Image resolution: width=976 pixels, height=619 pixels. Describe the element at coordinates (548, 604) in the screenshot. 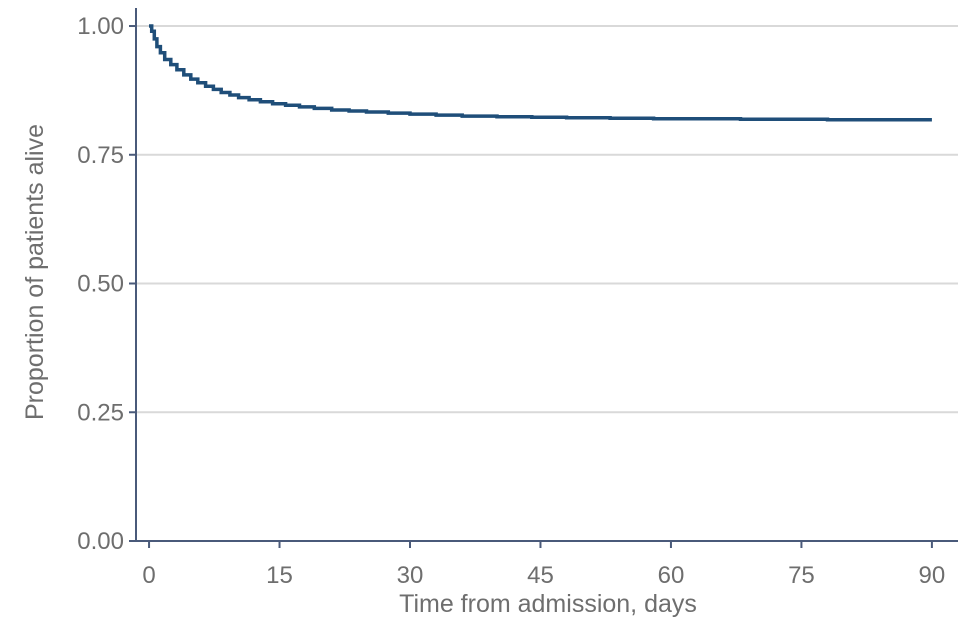

I see `x-axis-title: Time from admission, days` at that location.